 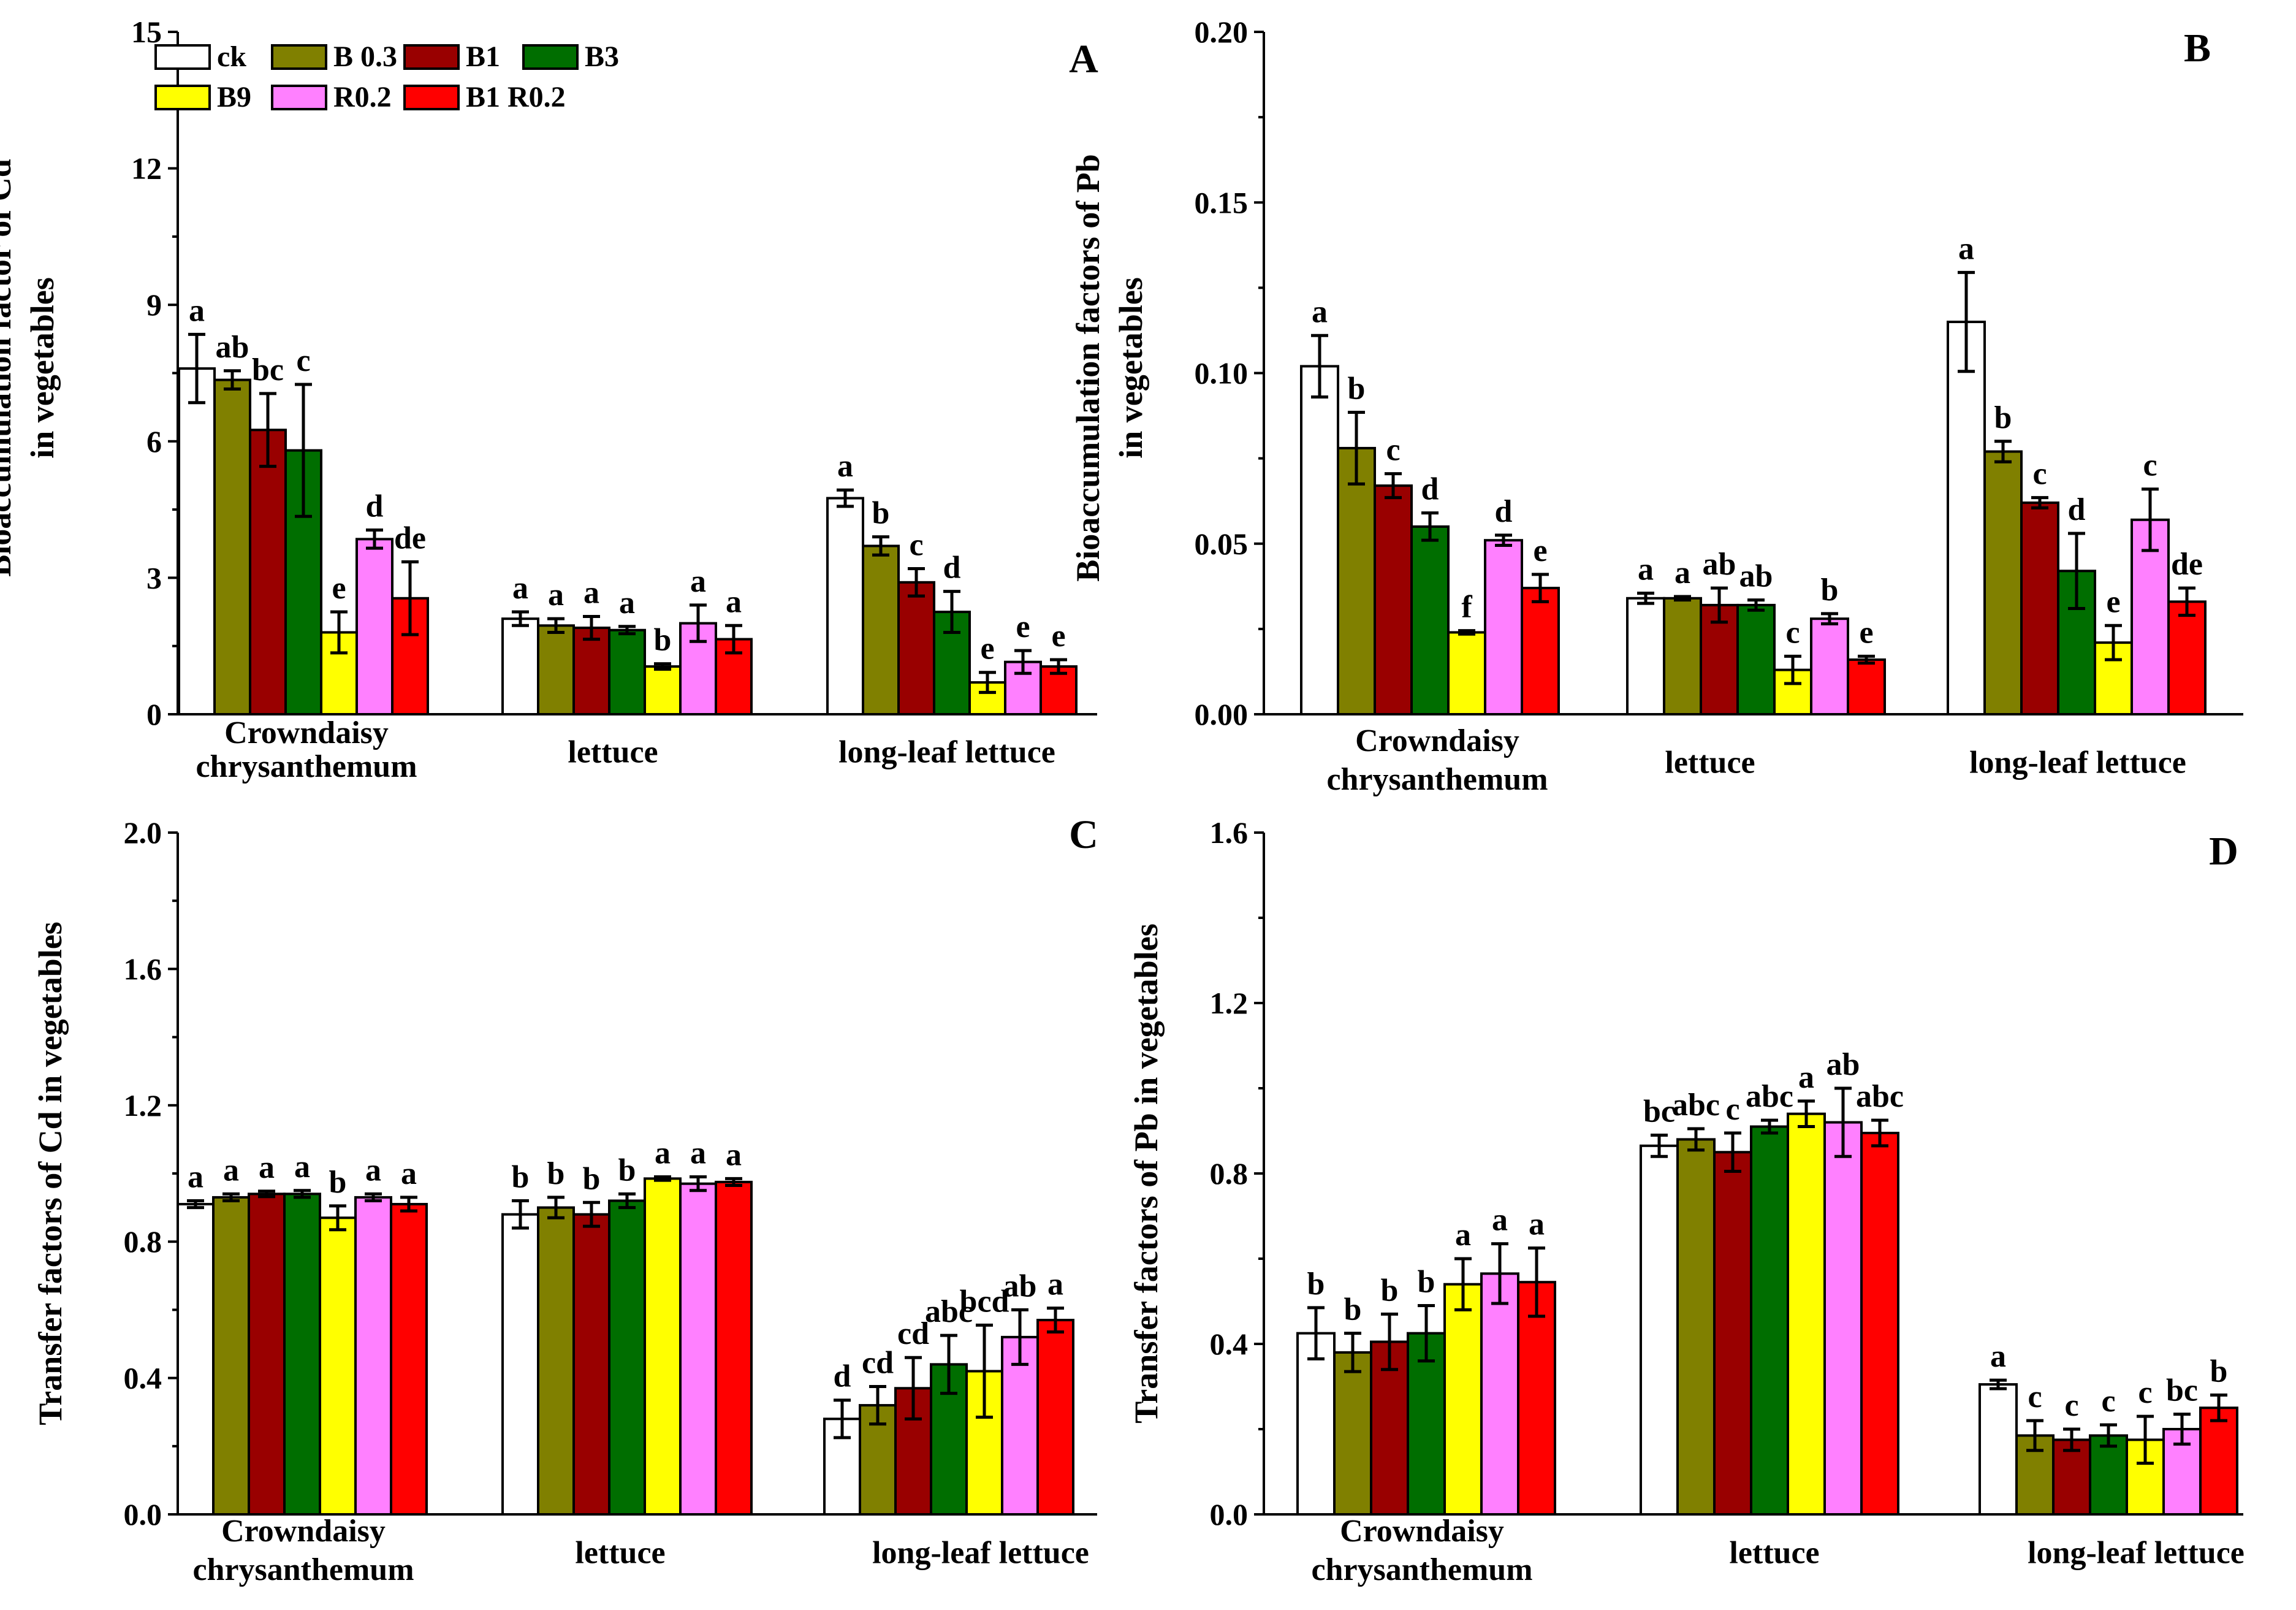 What do you see at coordinates (1083, 59) in the screenshot?
I see `panel-label: A` at bounding box center [1083, 59].